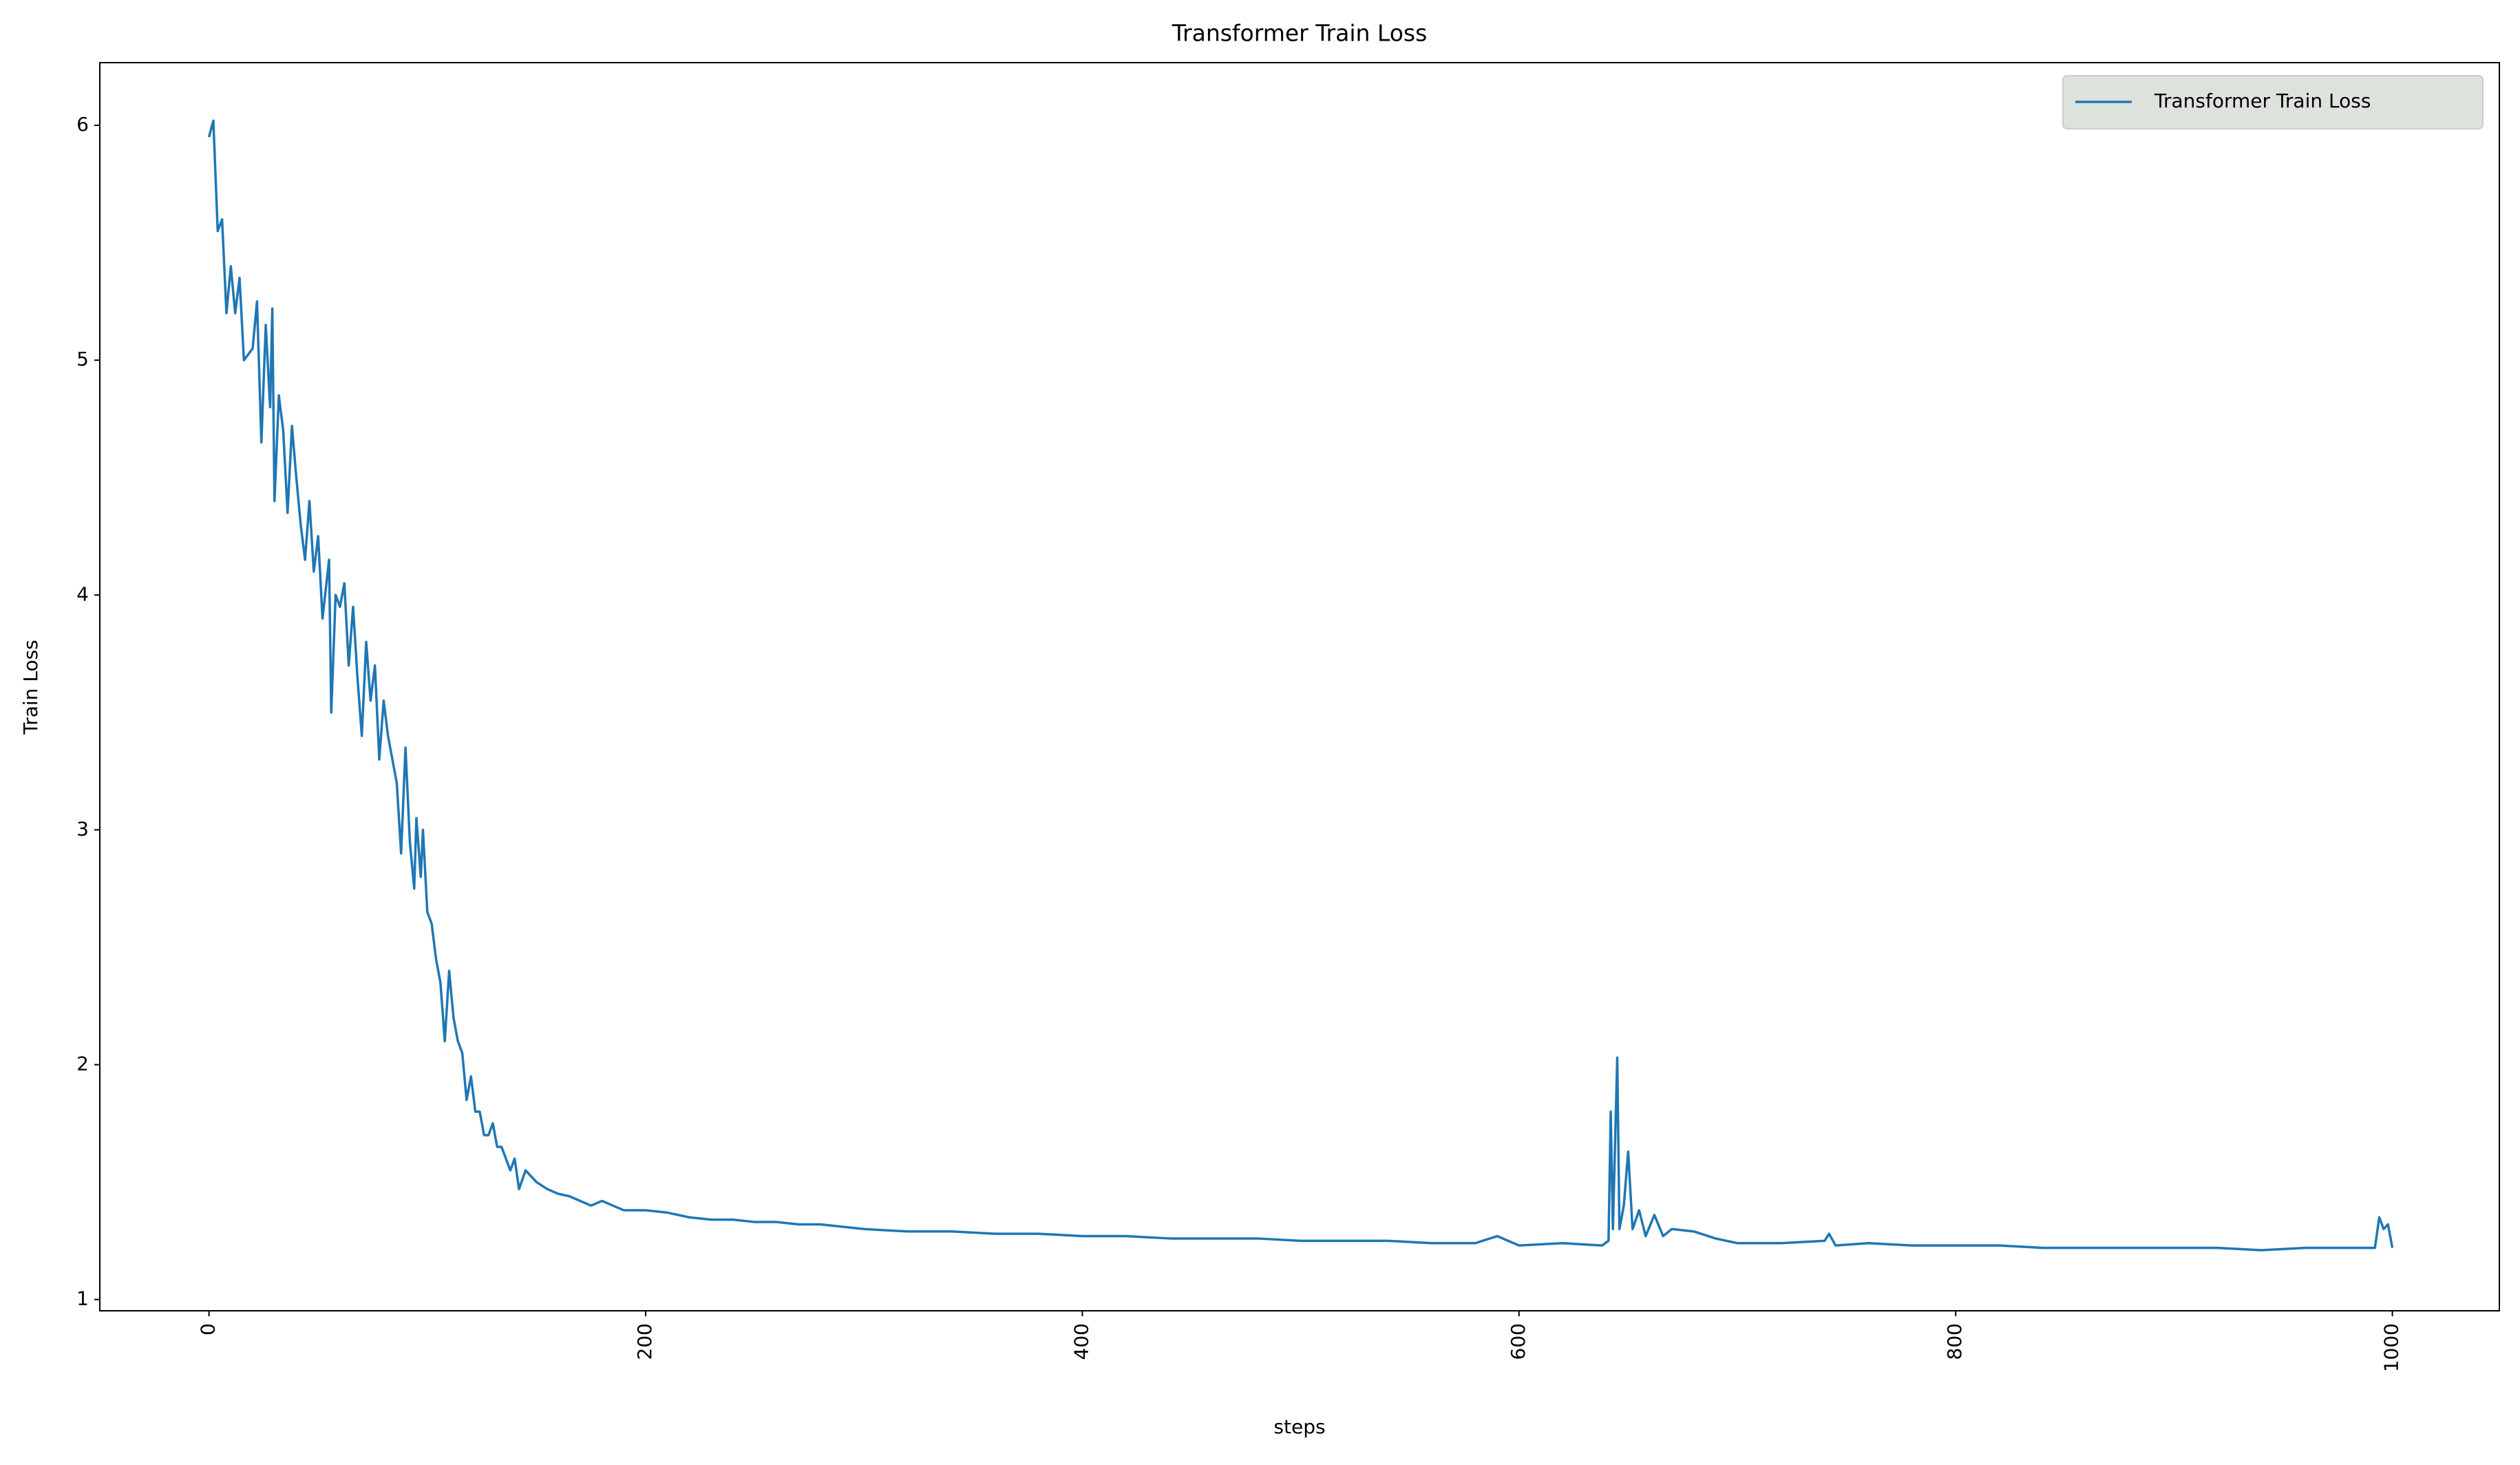  I want to click on x-tick-label: 200, so click(644, 1341).